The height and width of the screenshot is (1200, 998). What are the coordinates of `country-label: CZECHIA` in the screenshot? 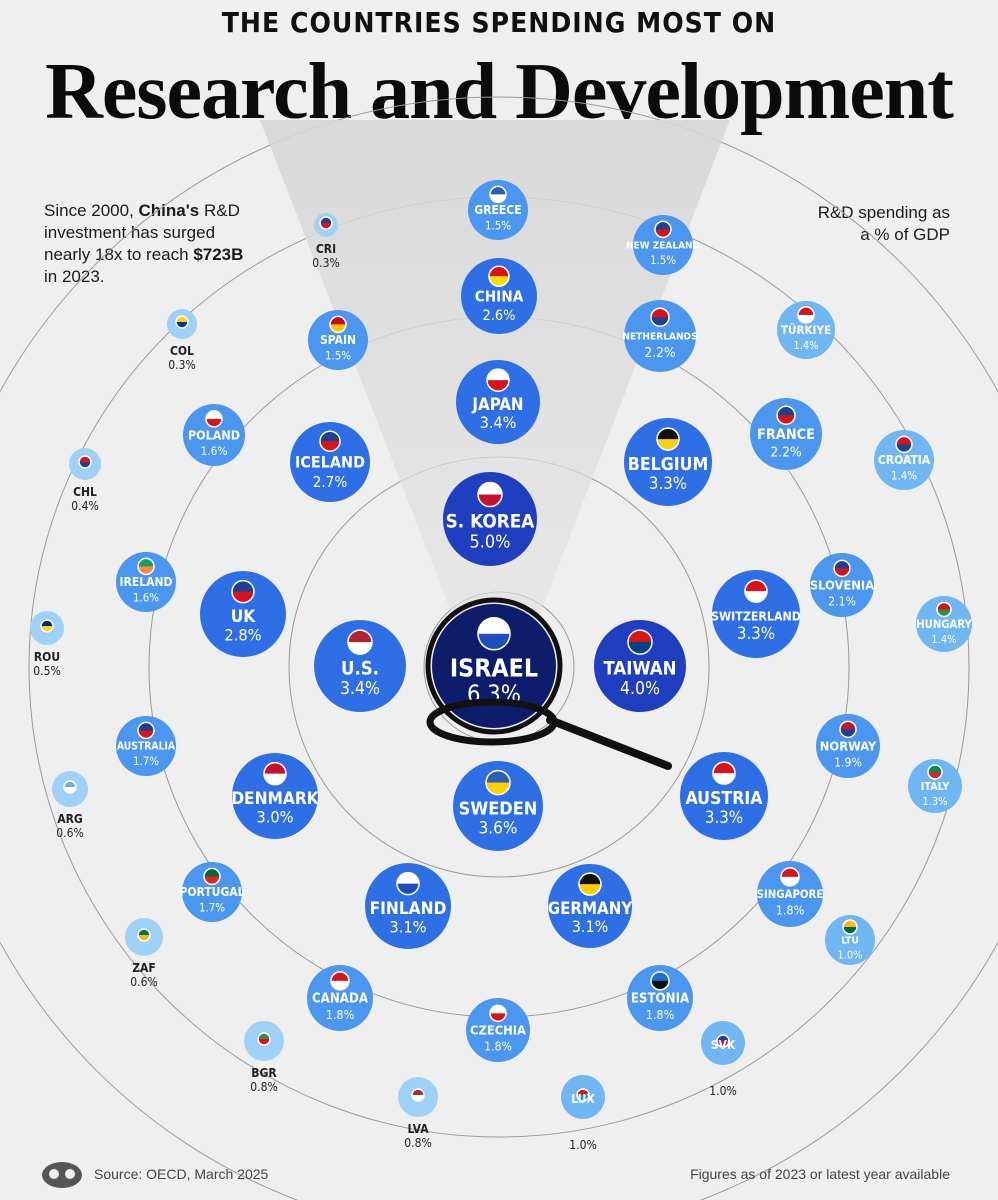 It's located at (498, 1030).